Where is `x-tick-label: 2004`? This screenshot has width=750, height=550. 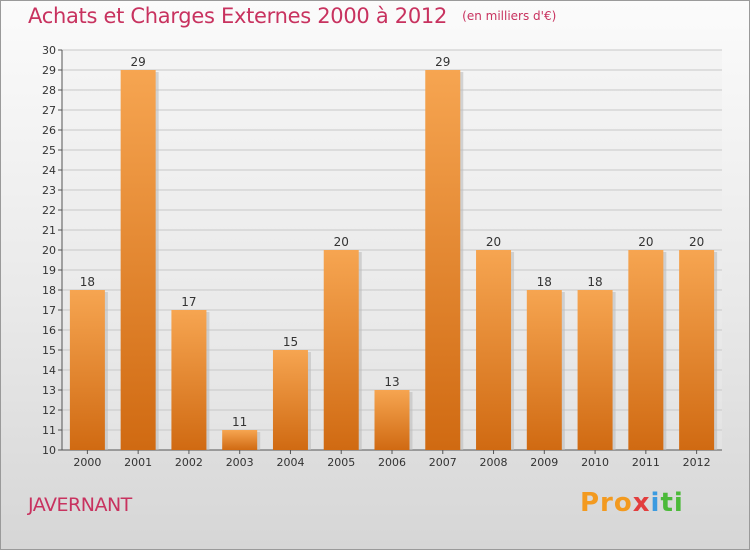
x-tick-label: 2004 is located at coordinates (290, 462).